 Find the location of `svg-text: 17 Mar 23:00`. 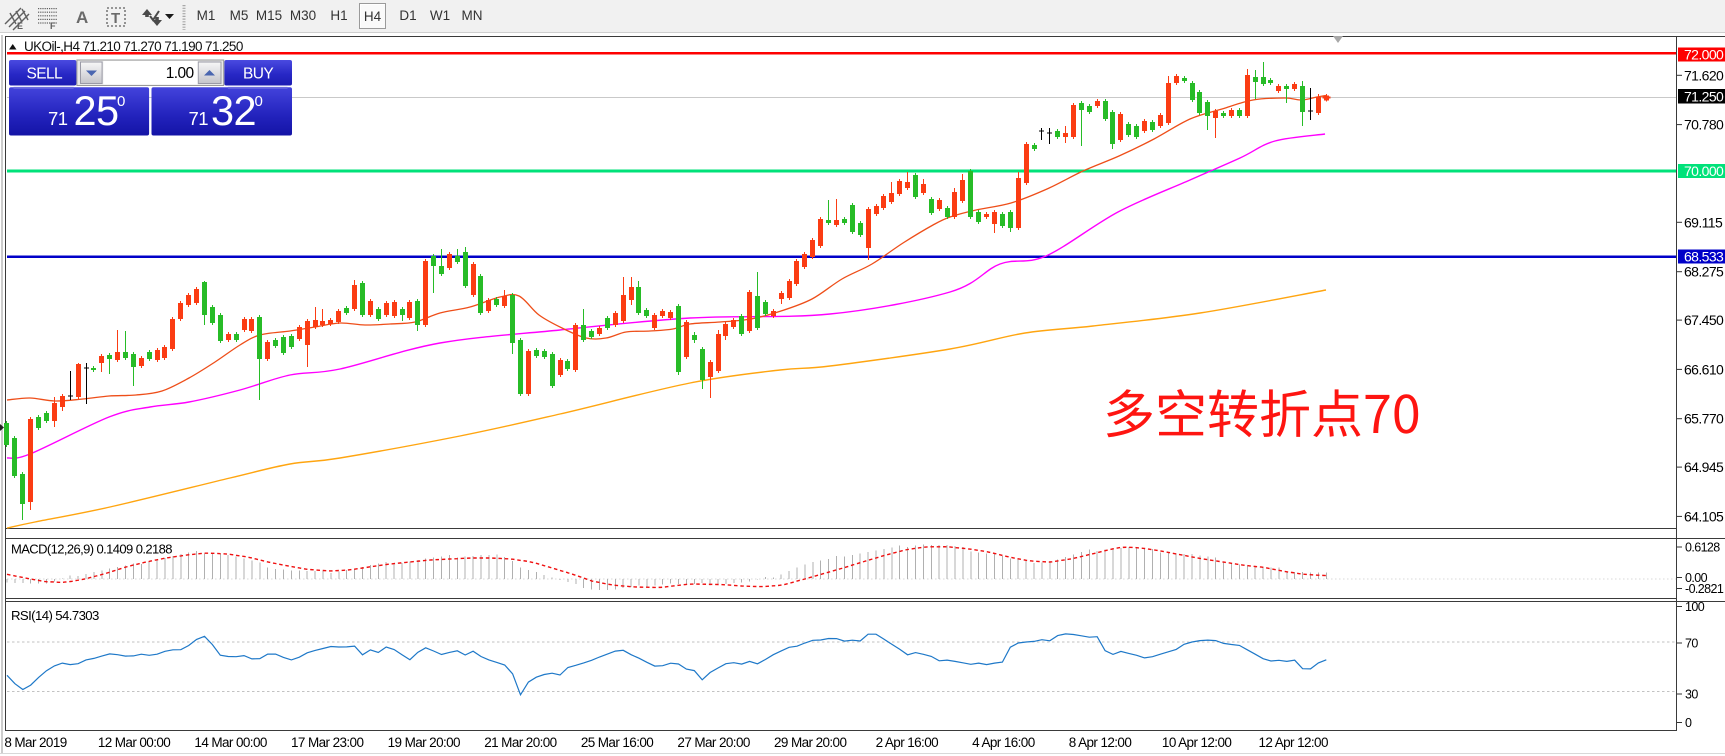

svg-text: 17 Mar 23:00 is located at coordinates (327, 742).